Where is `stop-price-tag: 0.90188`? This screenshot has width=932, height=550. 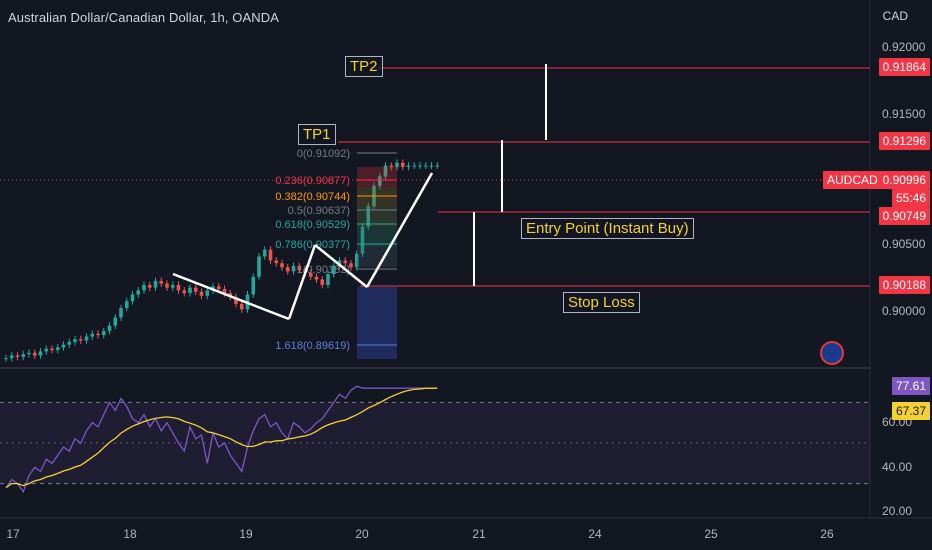
stop-price-tag: 0.90188 is located at coordinates (904, 285).